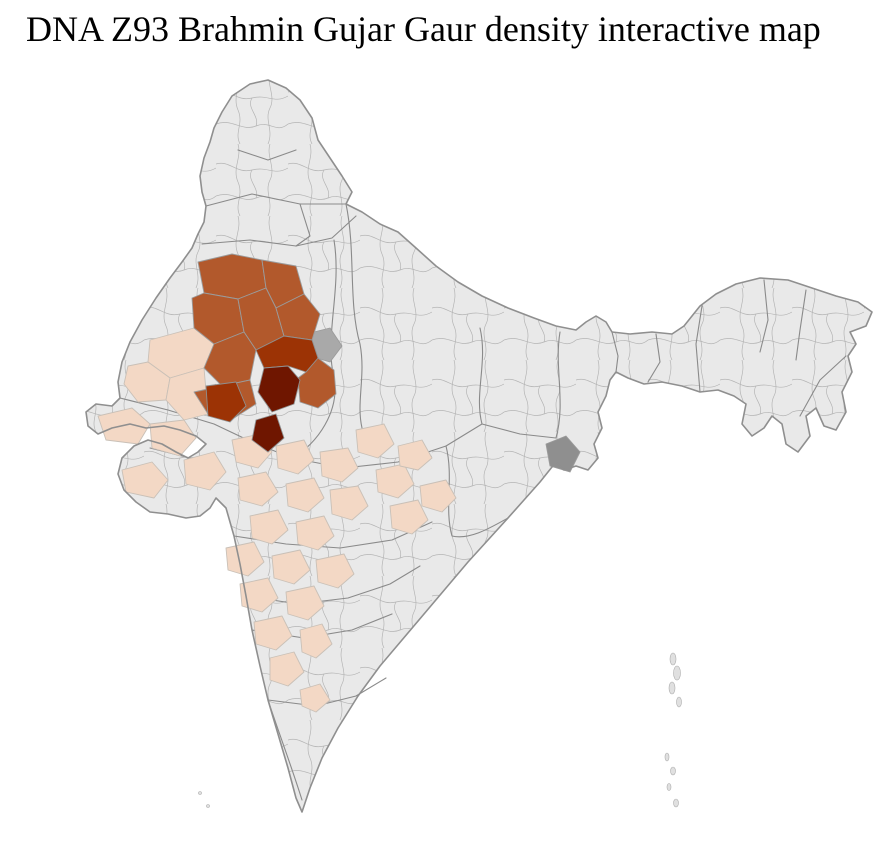 Image resolution: width=884 pixels, height=841 pixels. I want to click on highest-density-districts, so click(276, 409).